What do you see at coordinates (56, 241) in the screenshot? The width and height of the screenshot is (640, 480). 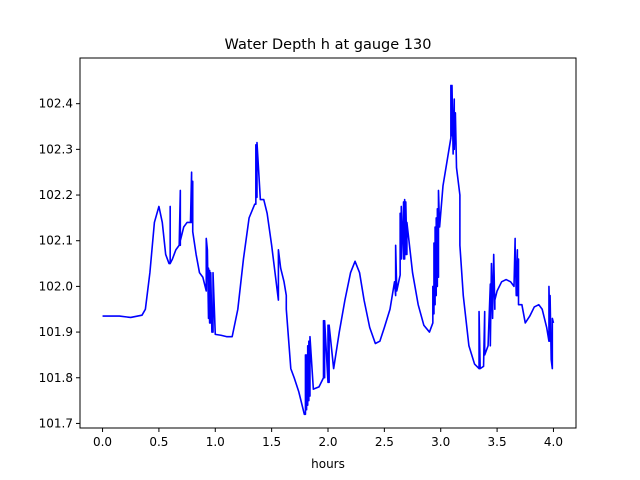 I see `y-tick-label: 102.1` at bounding box center [56, 241].